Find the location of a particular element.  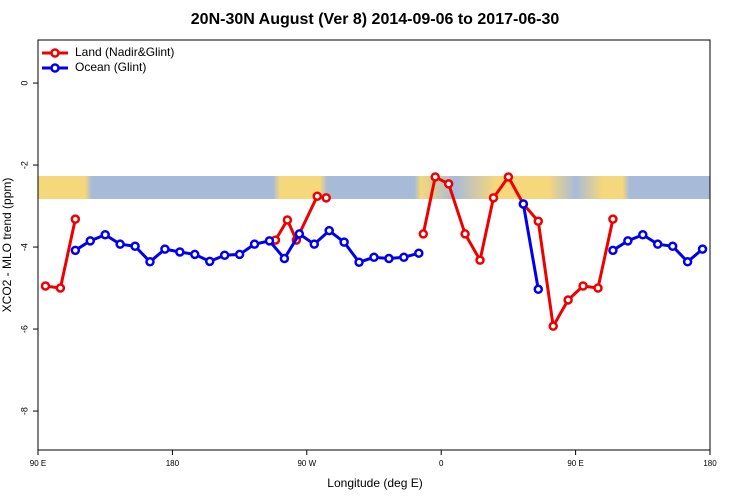

legend-label: Ocean (Glint) is located at coordinates (110, 67).